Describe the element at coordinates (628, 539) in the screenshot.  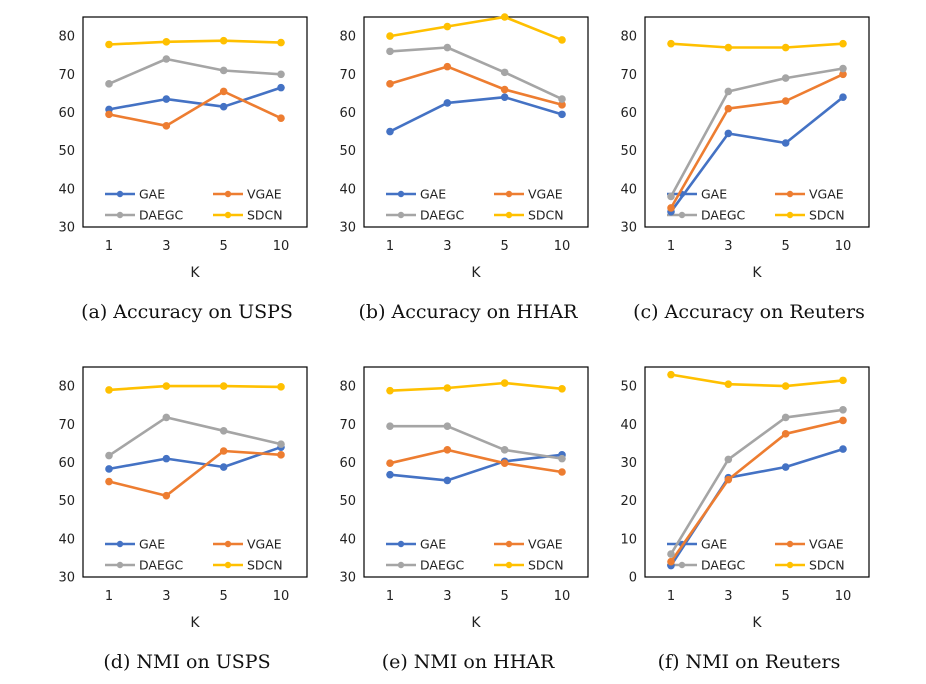
I see `y-tick-label: 10` at that location.